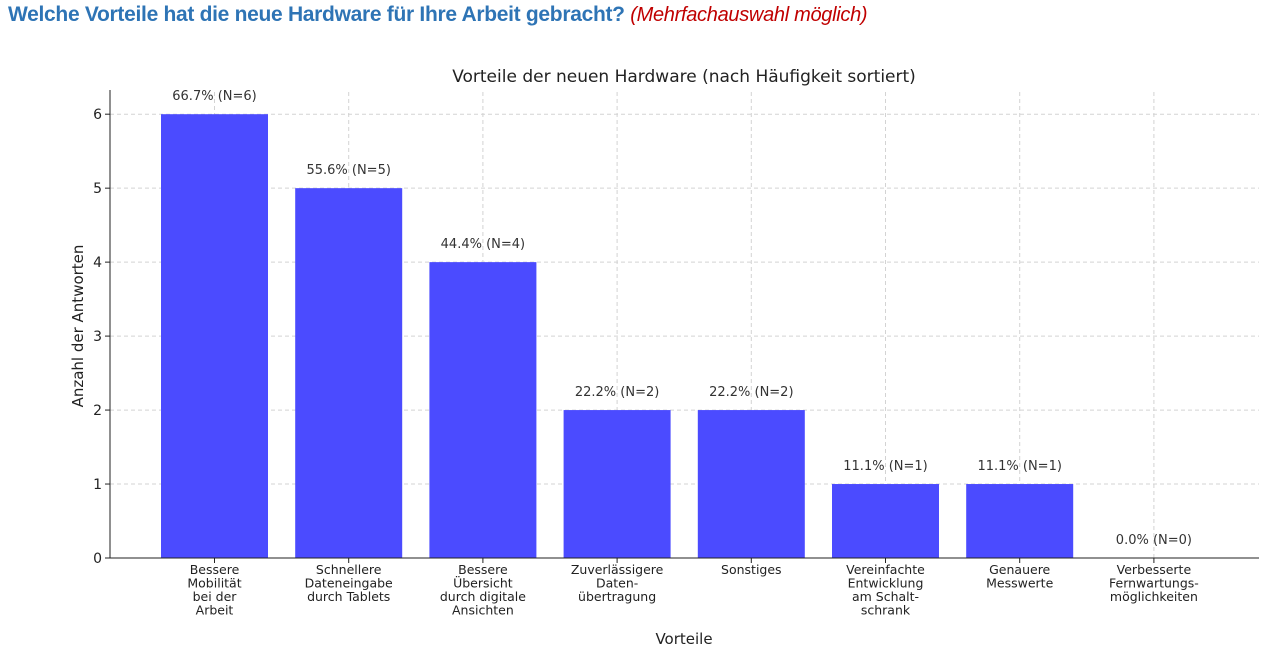 This screenshot has height=650, width=1284. I want to click on x-tick-label: Vereinfachte Entwicklung am Schalt-schrank, so click(885, 590).